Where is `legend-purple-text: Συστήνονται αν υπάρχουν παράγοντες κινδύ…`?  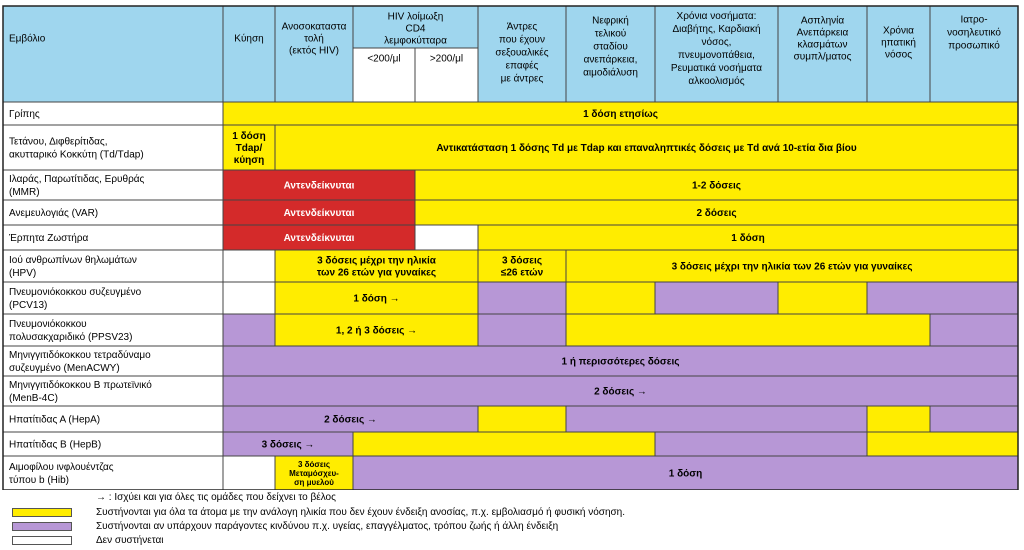 legend-purple-text: Συστήνονται αν υπάρχουν παράγοντες κινδύ… is located at coordinates (327, 526).